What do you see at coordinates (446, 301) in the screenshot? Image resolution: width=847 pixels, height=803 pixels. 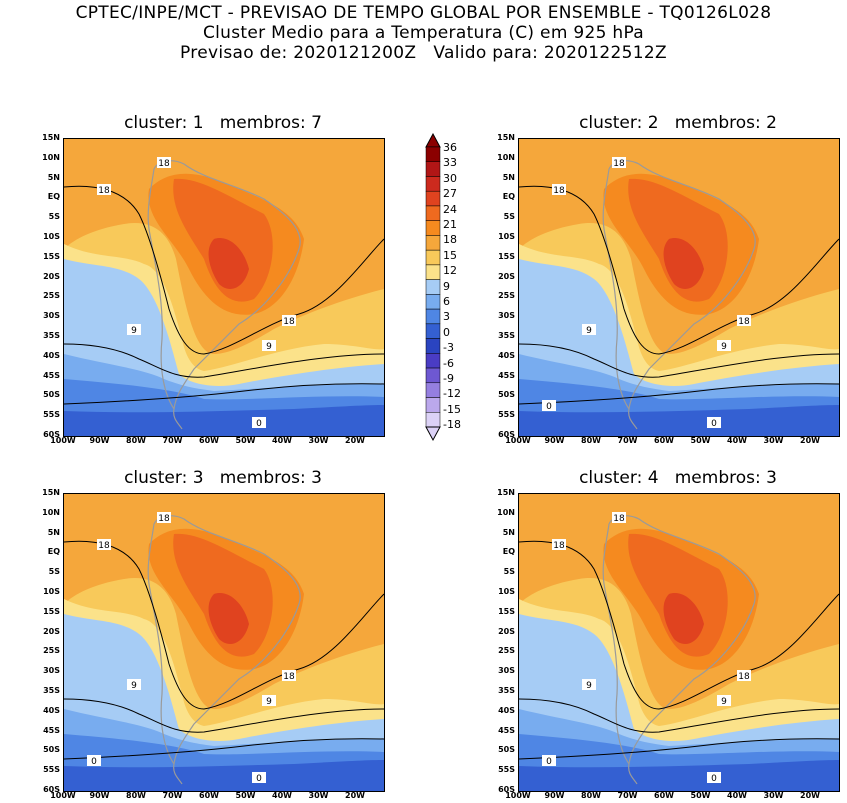 I see `colorbar-label: 6` at bounding box center [446, 301].